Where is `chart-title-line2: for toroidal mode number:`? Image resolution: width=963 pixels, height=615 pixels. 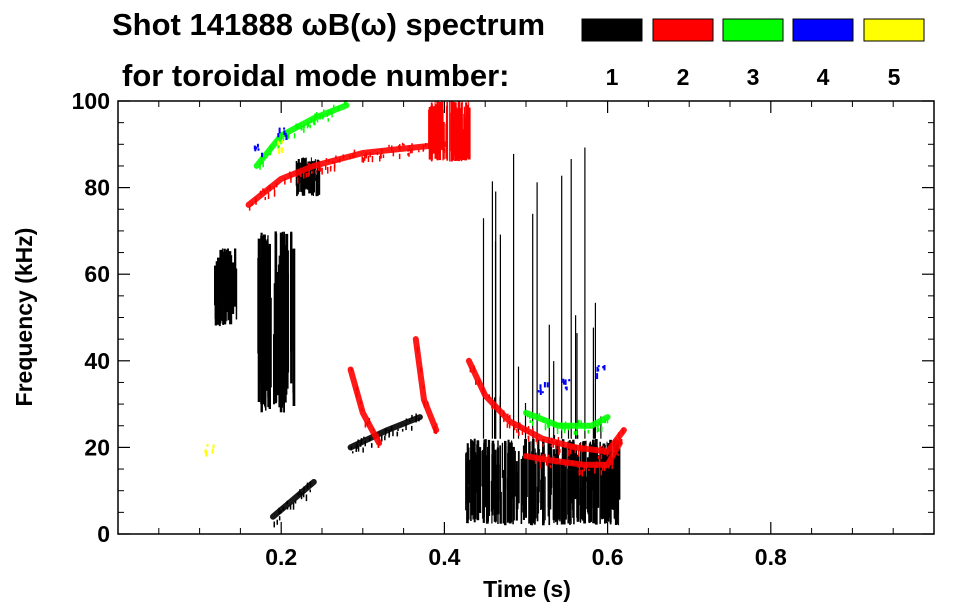
chart-title-line2: for toroidal mode number: is located at coordinates (316, 75).